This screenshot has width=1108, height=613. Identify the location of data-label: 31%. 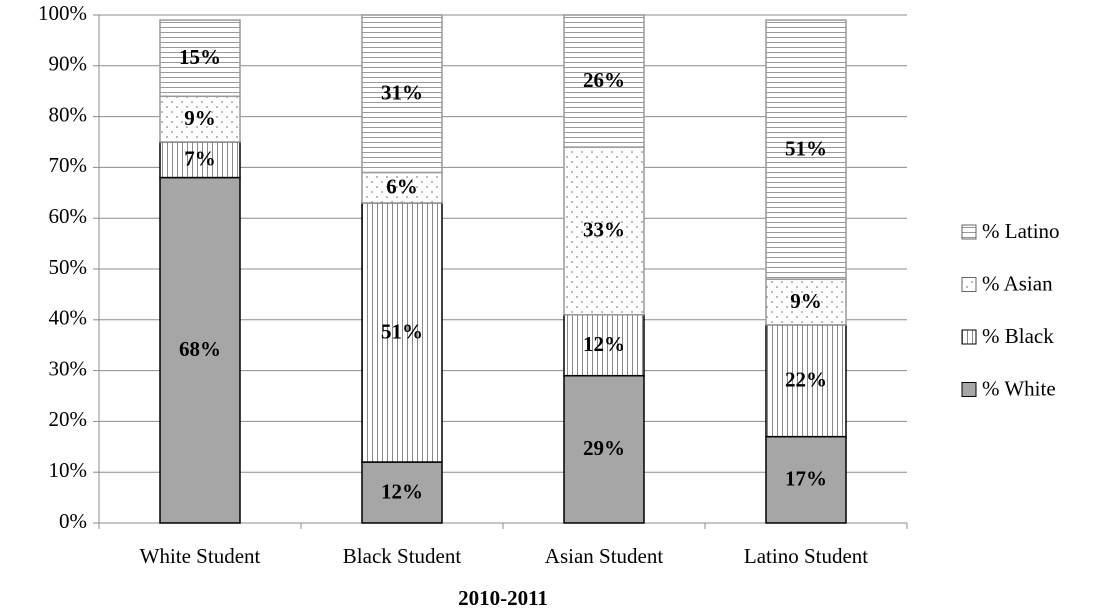
(402, 93).